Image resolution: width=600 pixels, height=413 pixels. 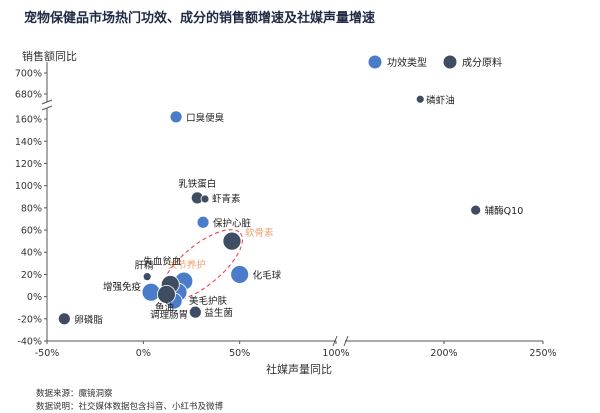 What do you see at coordinates (162, 261) in the screenshot?
I see `point-label-失血贫血: 失血贫血` at bounding box center [162, 261].